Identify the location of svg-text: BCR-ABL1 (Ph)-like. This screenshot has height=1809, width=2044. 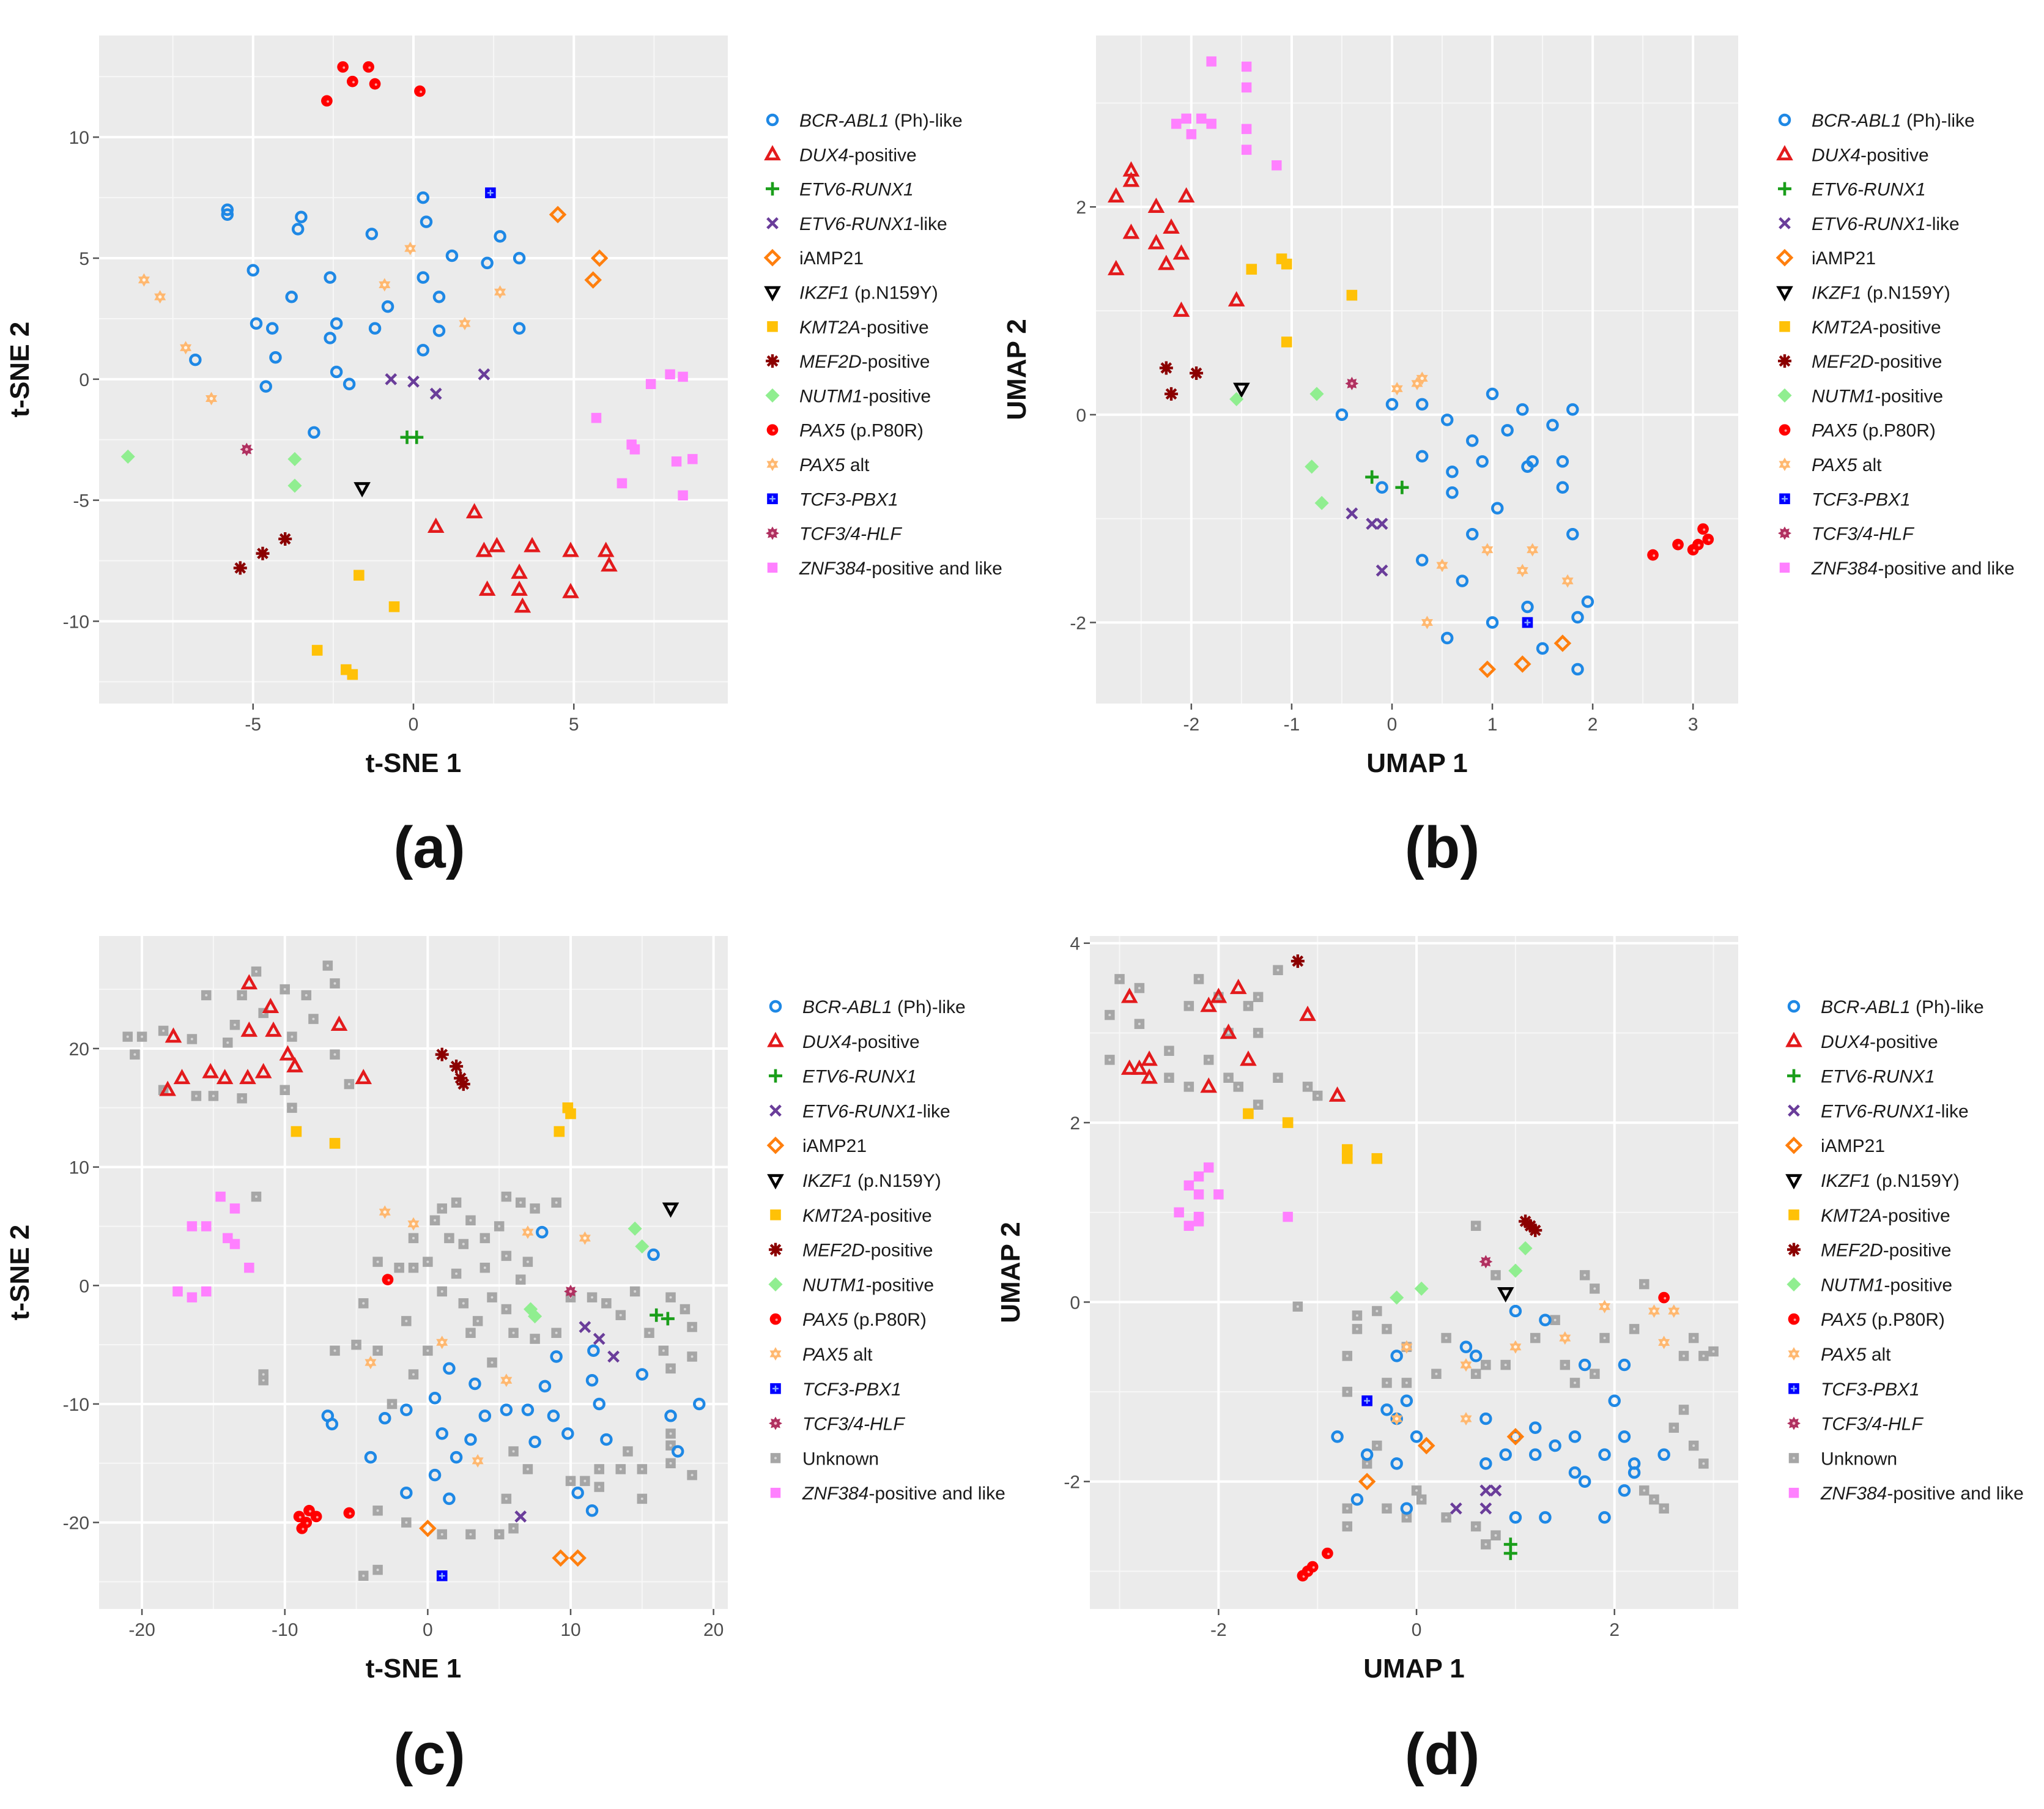
(881, 121).